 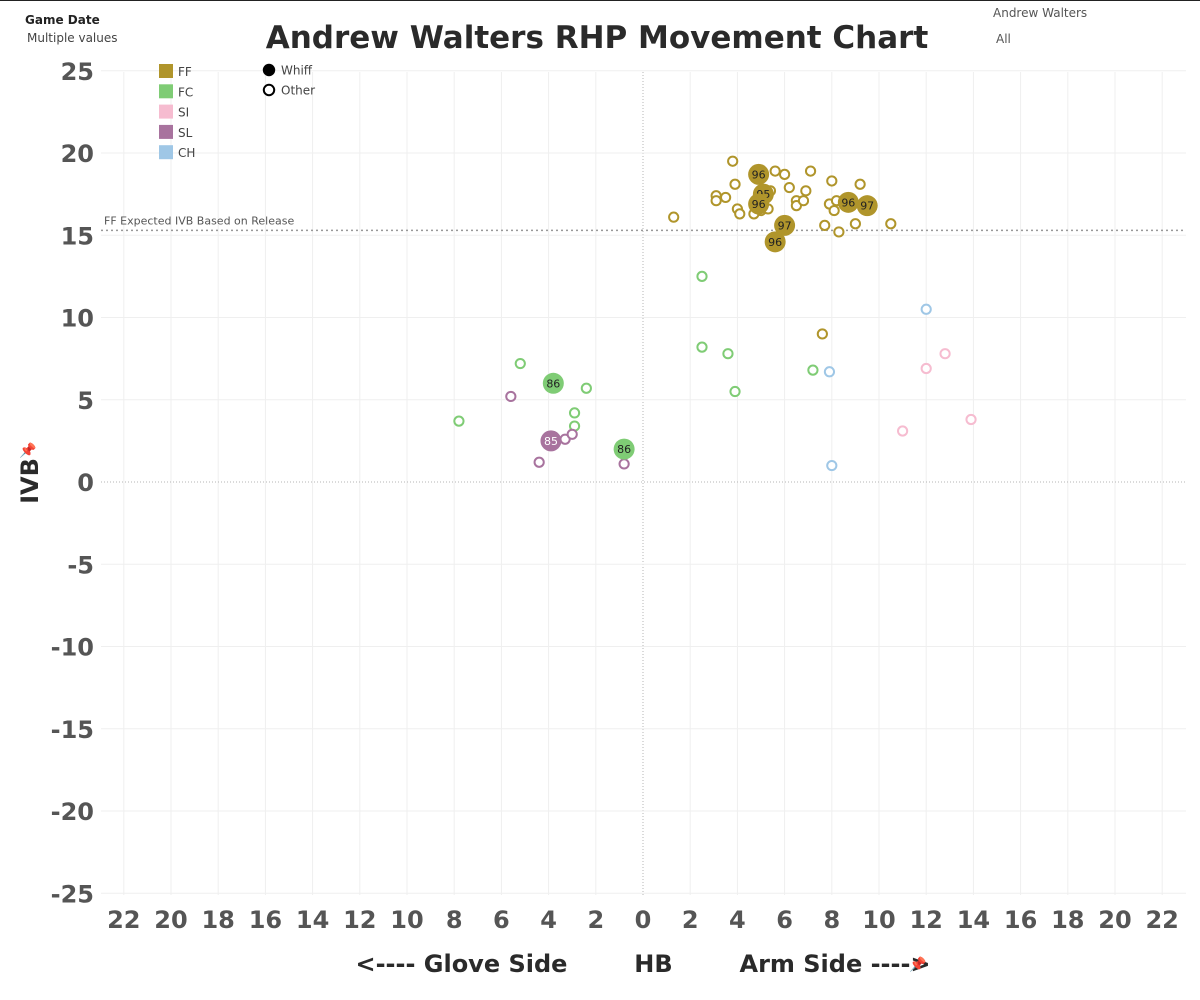 I want to click on point-velocity-label: 85, so click(x=551, y=441).